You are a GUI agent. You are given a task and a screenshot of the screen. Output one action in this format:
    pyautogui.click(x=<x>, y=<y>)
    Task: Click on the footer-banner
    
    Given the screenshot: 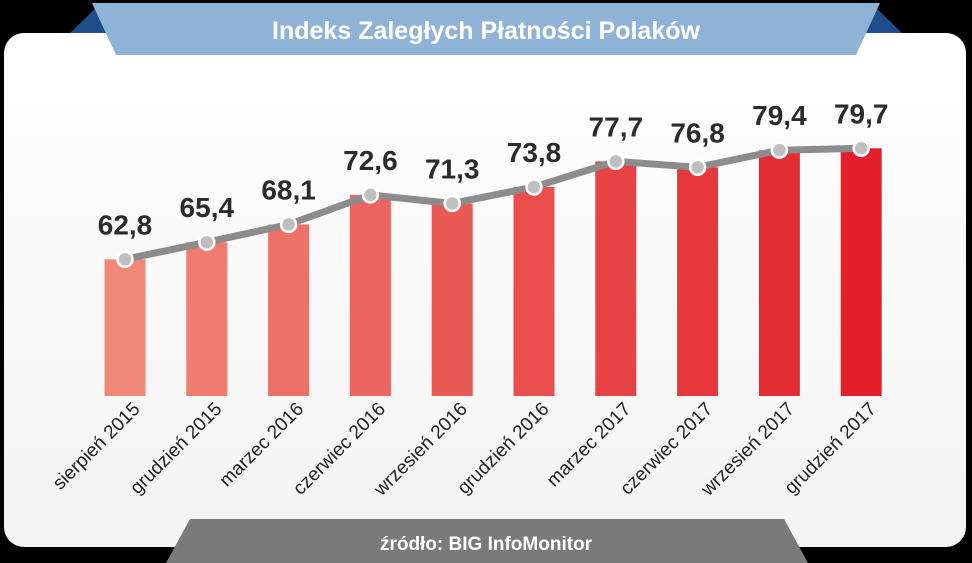 What is the action you would take?
    pyautogui.click(x=487, y=541)
    